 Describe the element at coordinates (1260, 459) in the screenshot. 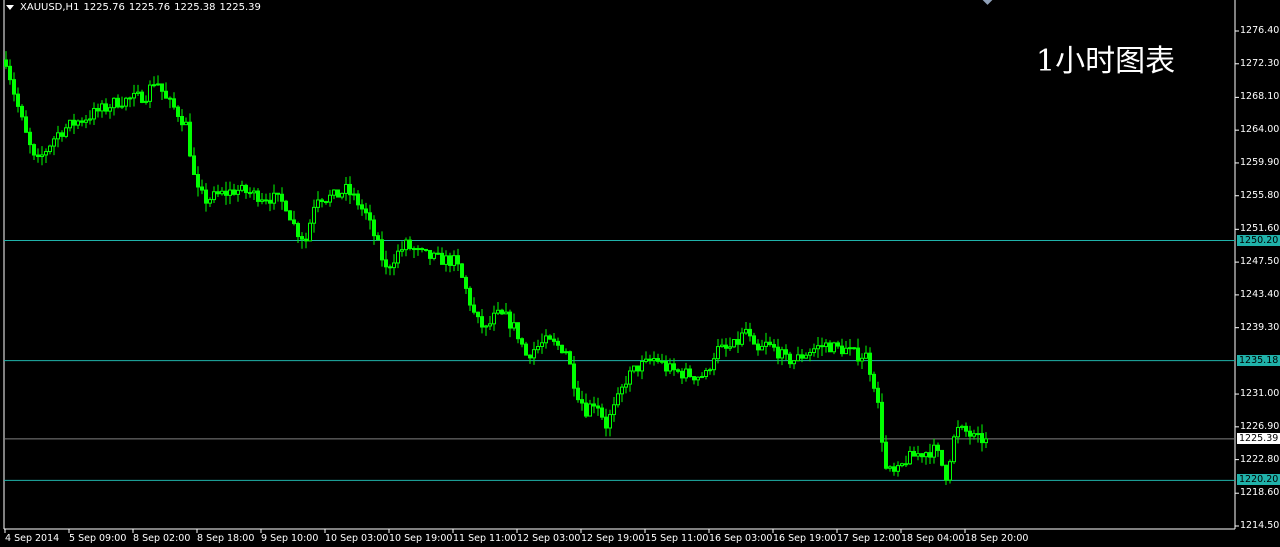

I see `y-tick-label: 1222.80` at that location.